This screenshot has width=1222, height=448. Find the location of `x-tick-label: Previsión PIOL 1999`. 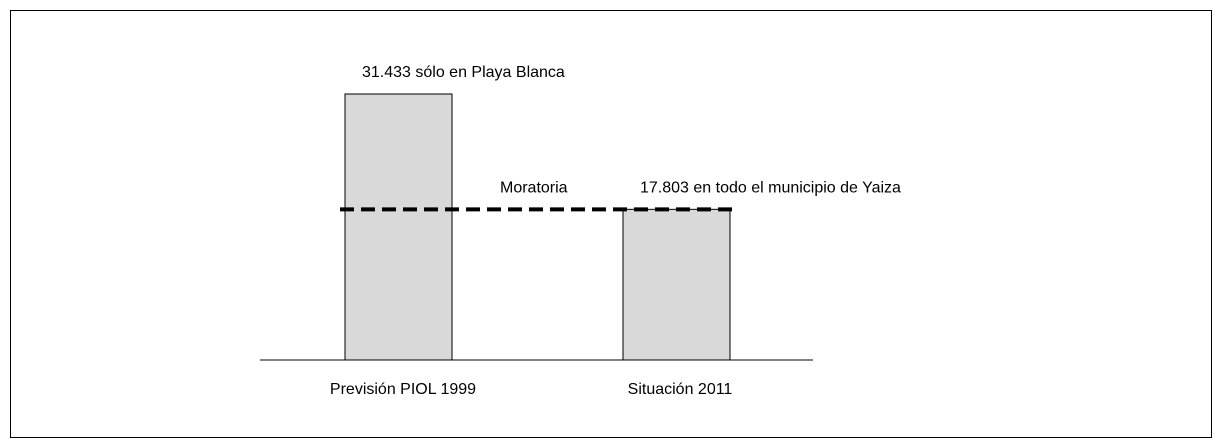

x-tick-label: Previsión PIOL 1999 is located at coordinates (403, 389).